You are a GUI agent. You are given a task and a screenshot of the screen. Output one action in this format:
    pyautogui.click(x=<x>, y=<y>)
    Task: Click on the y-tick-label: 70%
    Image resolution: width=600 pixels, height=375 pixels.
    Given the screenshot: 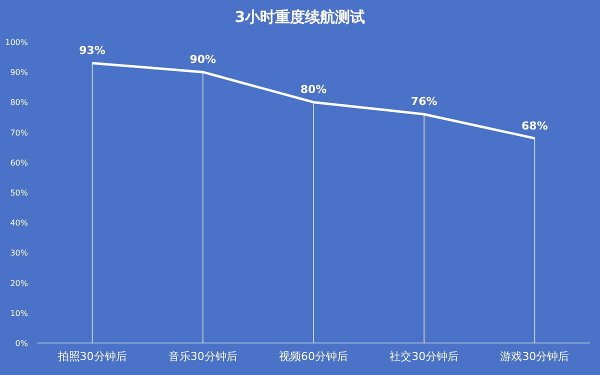 What is the action you would take?
    pyautogui.click(x=19, y=133)
    